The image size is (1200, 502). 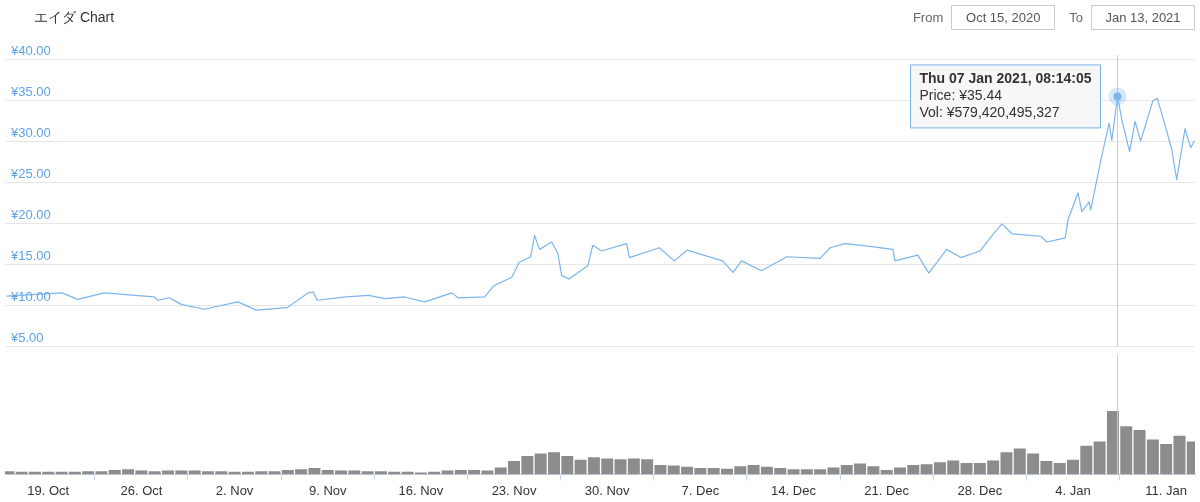 I want to click on text: To, so click(x=1076, y=17).